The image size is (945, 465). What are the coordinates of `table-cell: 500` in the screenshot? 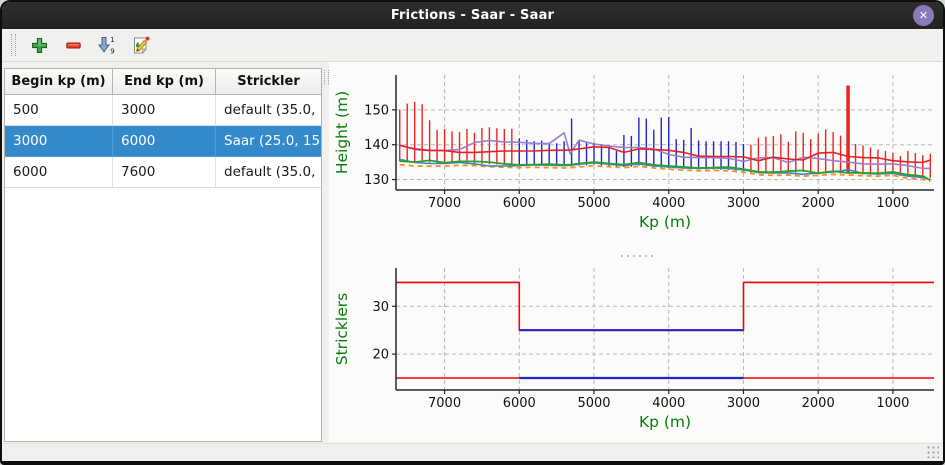 It's located at (59, 110).